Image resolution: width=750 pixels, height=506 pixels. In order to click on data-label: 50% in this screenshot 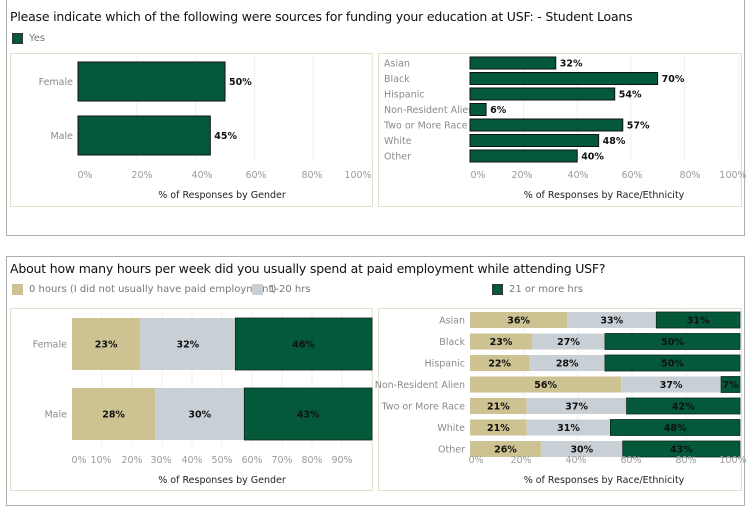, I will do `click(240, 82)`.